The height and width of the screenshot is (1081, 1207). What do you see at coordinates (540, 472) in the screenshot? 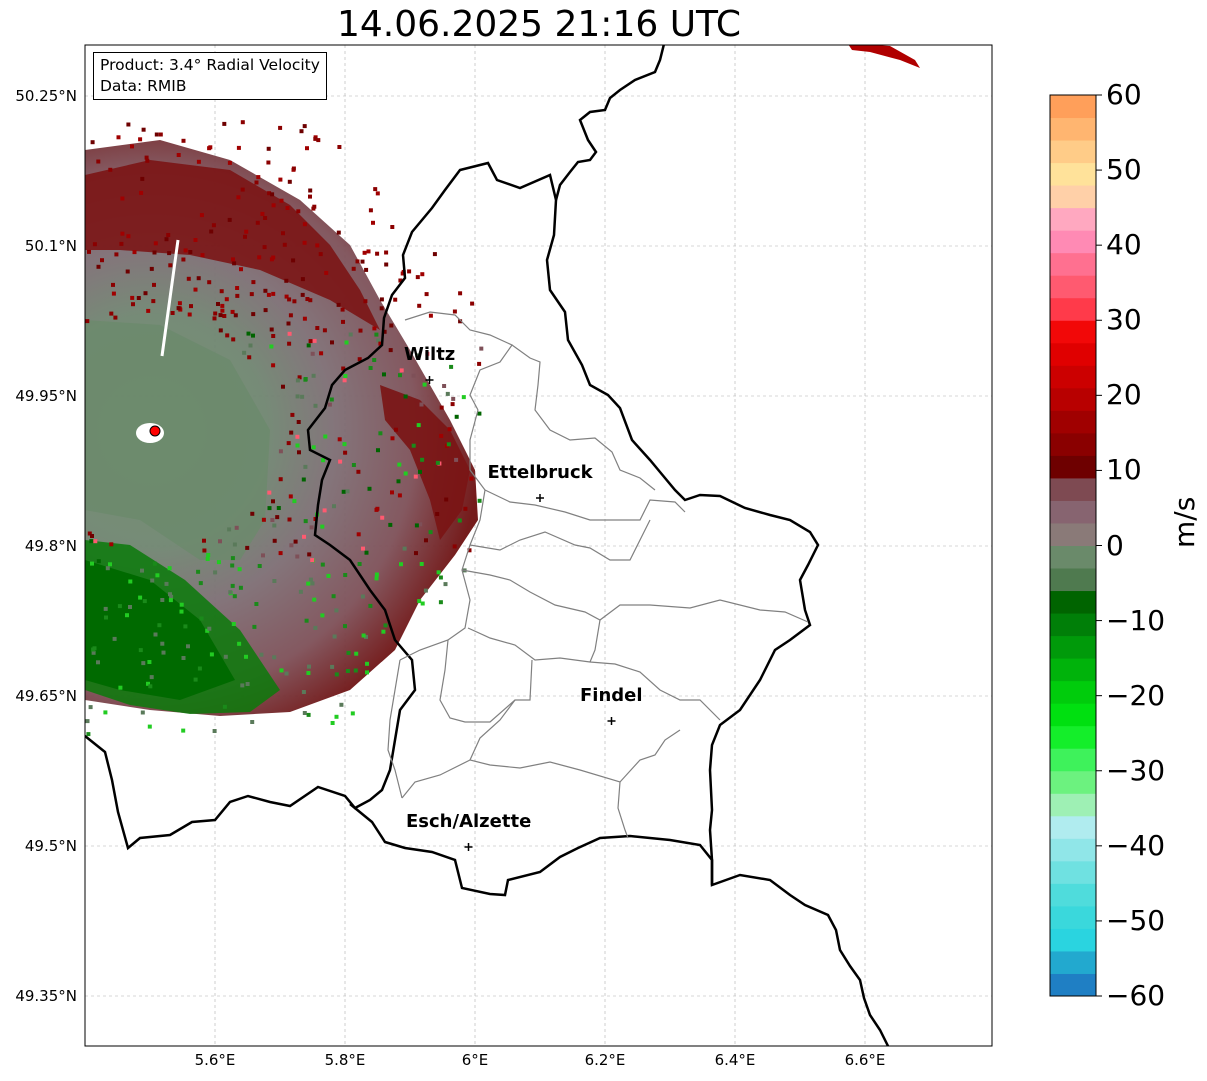
I see `city-label: Ettelbruck` at bounding box center [540, 472].